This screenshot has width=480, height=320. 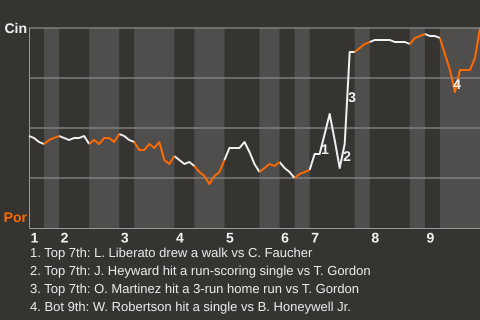 I want to click on text: 2. Top 7th: J. Heyward hit a run-scoring single vs T. Gordon, so click(x=200, y=270).